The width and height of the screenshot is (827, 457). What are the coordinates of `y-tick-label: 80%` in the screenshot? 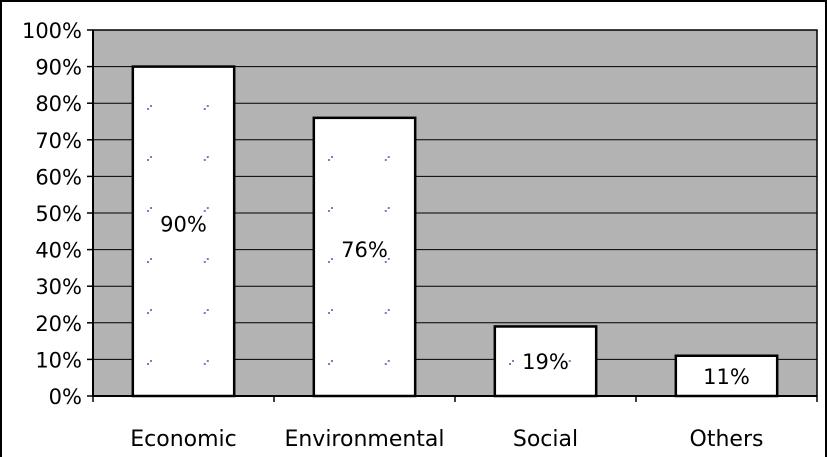 It's located at (58, 104).